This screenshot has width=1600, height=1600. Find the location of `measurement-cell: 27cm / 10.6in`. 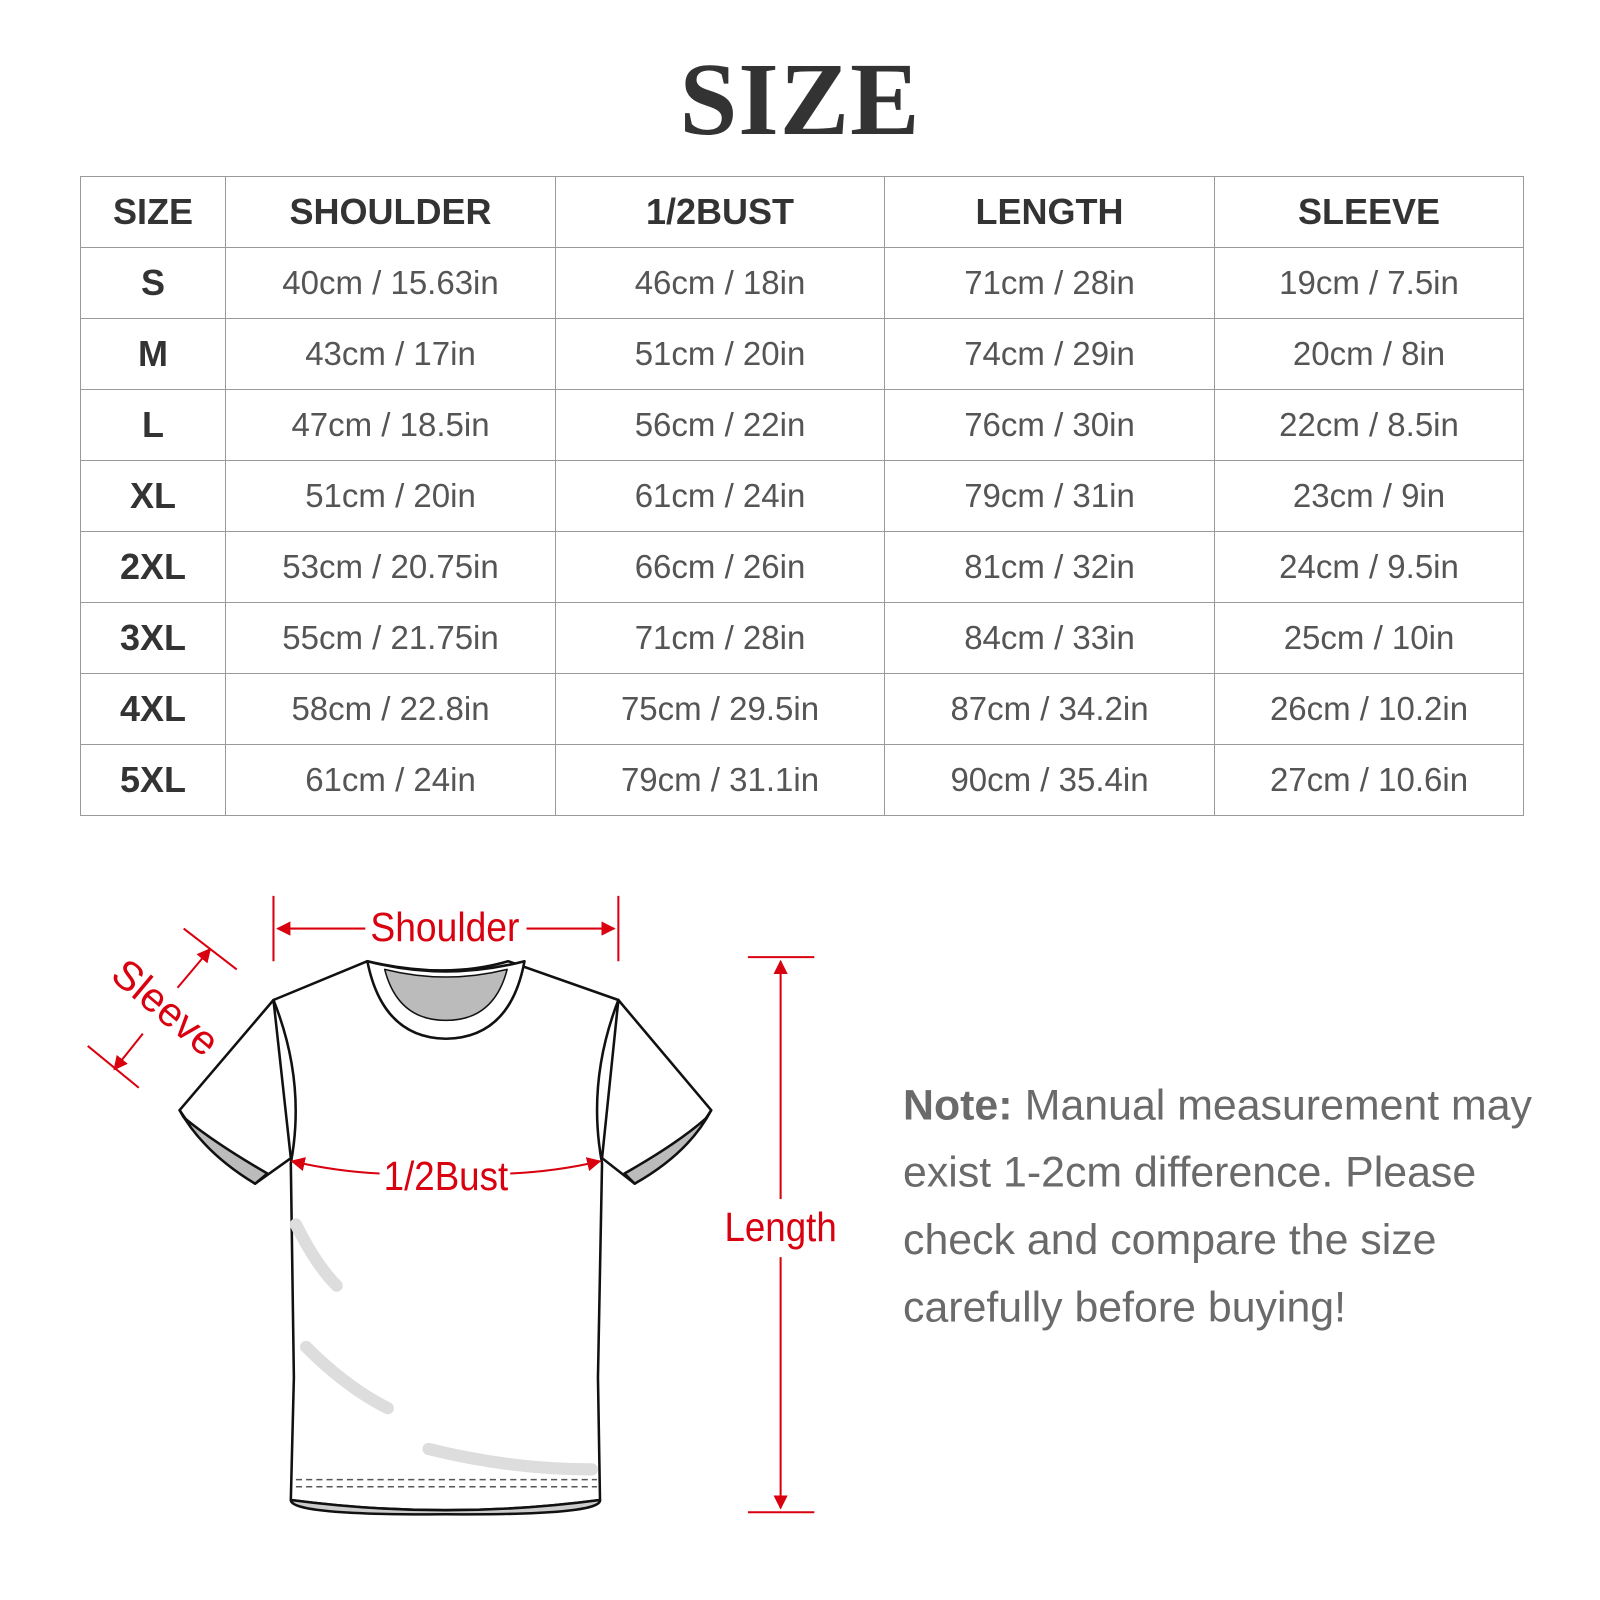

measurement-cell: 27cm / 10.6in is located at coordinates (1369, 780).